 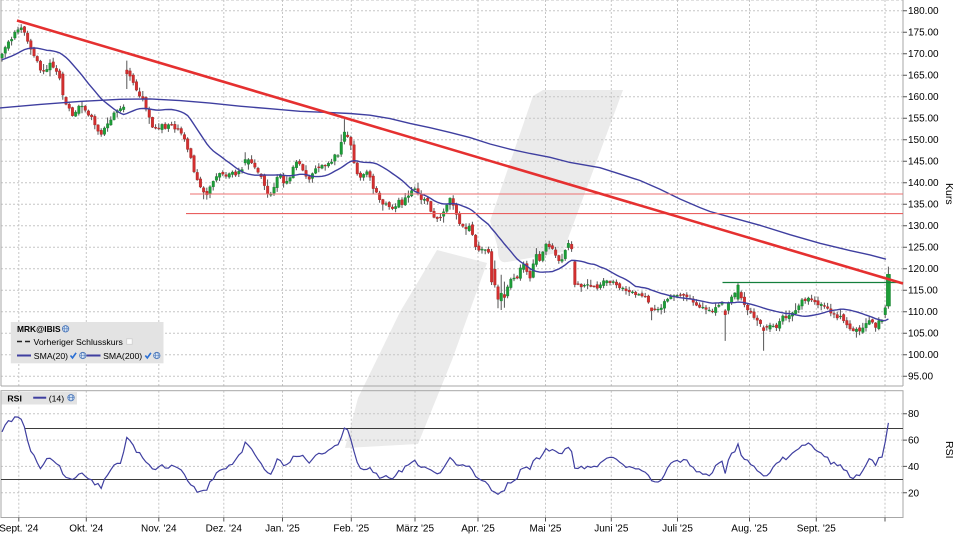 I want to click on svg-text: Feb. '25, so click(x=351, y=529).